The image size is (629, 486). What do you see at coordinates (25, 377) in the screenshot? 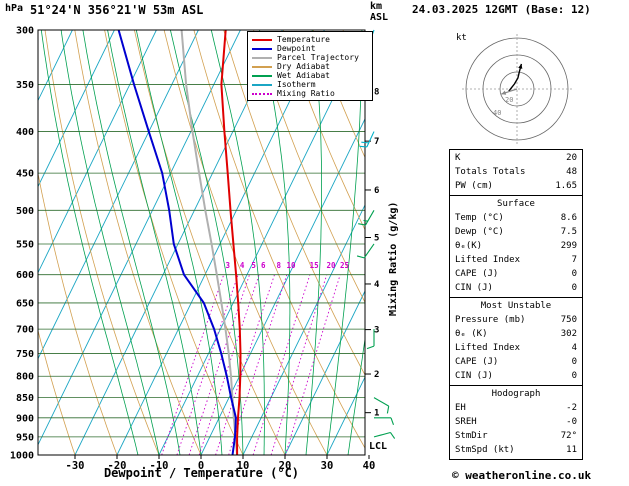
I see `pressure-tick-label: 800` at bounding box center [25, 377].